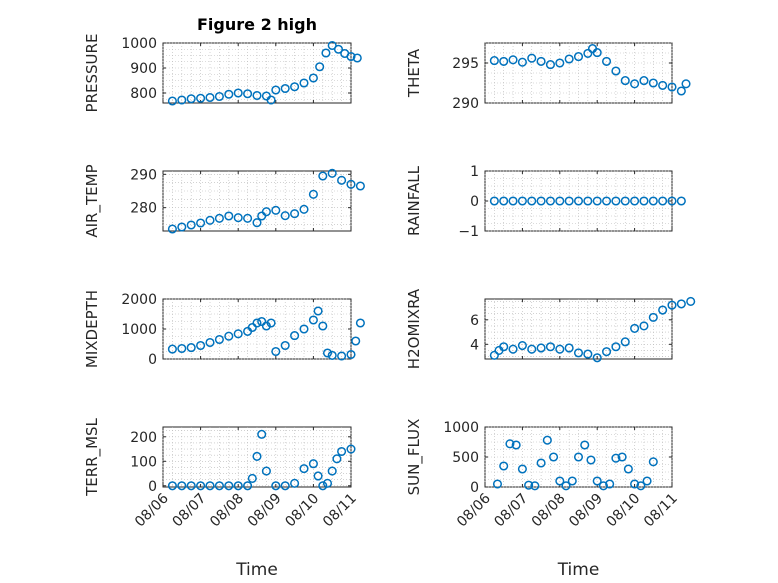 This screenshot has height=583, width=778. What do you see at coordinates (143, 462) in the screenshot?
I see `y-tick-label-100: 100` at bounding box center [143, 462].